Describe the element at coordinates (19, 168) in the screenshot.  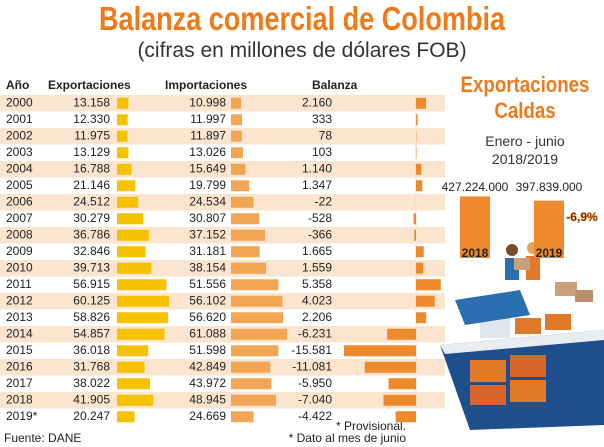
I see `year-label: 2004` at that location.